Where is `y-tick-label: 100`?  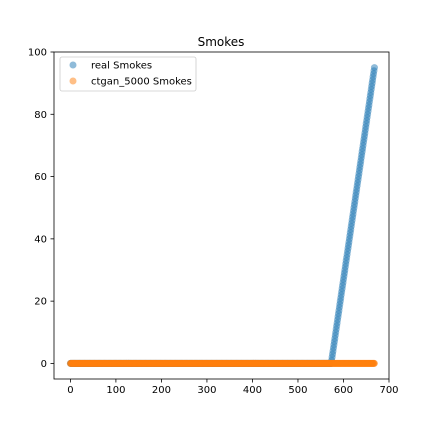 y-tick-label: 100 is located at coordinates (37, 53).